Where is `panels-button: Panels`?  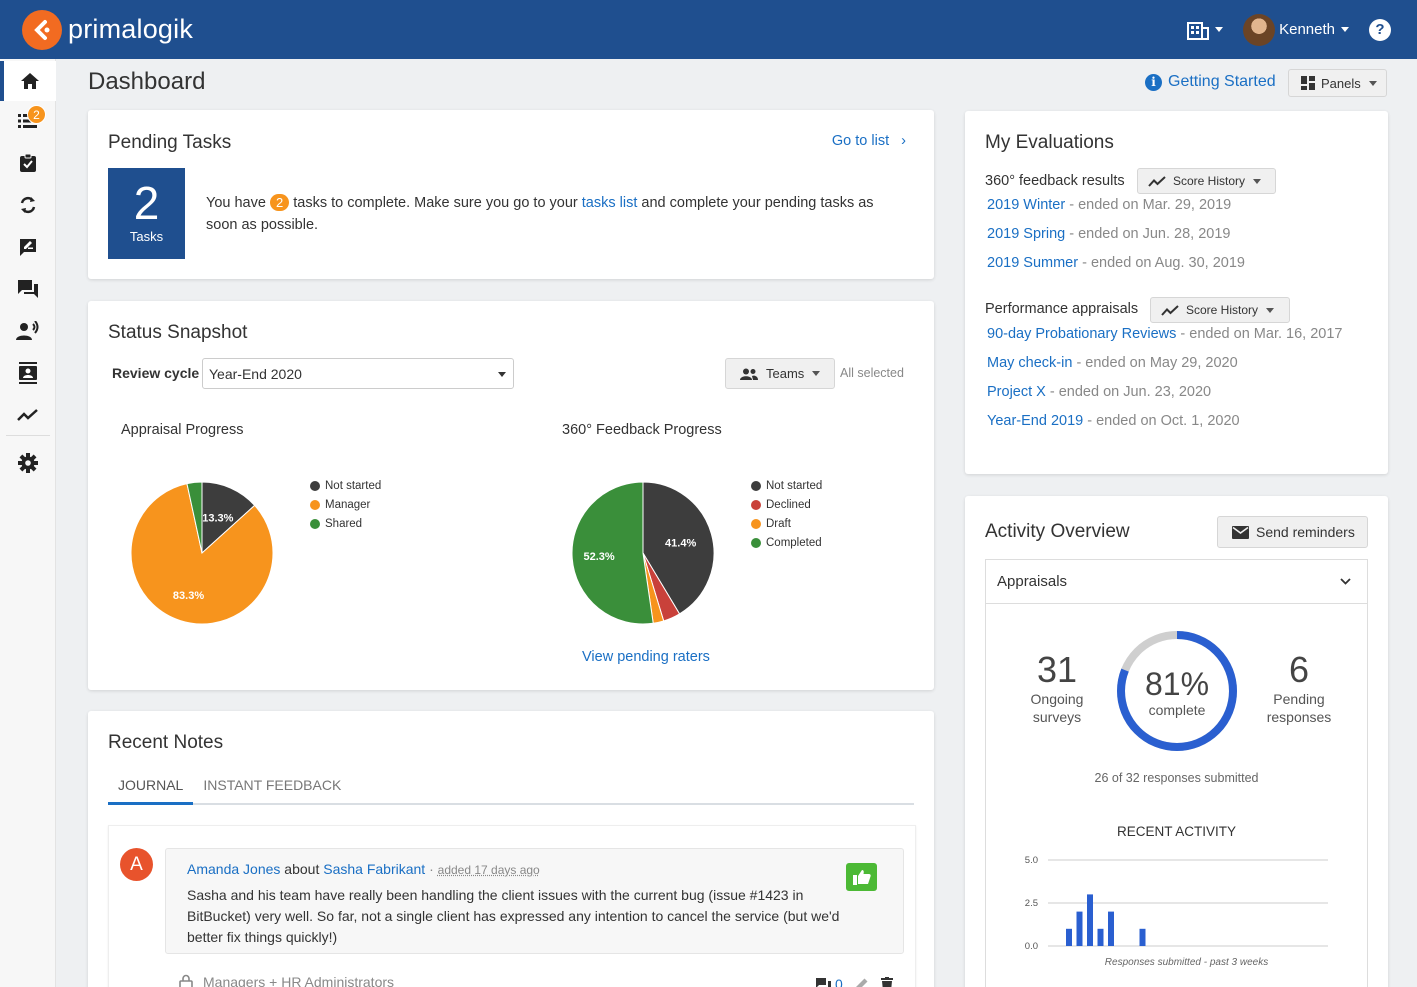 panels-button: Panels is located at coordinates (1337, 83).